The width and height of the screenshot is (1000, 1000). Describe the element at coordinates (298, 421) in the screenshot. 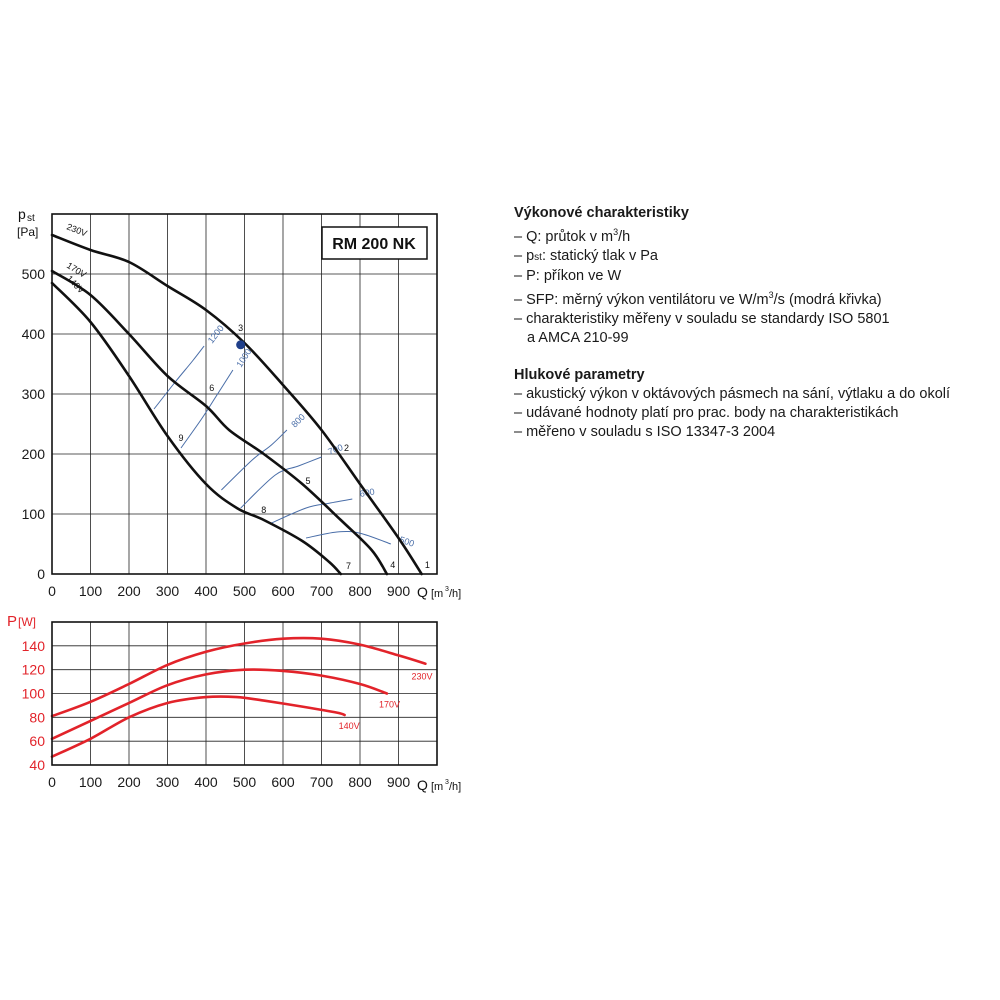

I see `sfp-label-800: 800` at that location.